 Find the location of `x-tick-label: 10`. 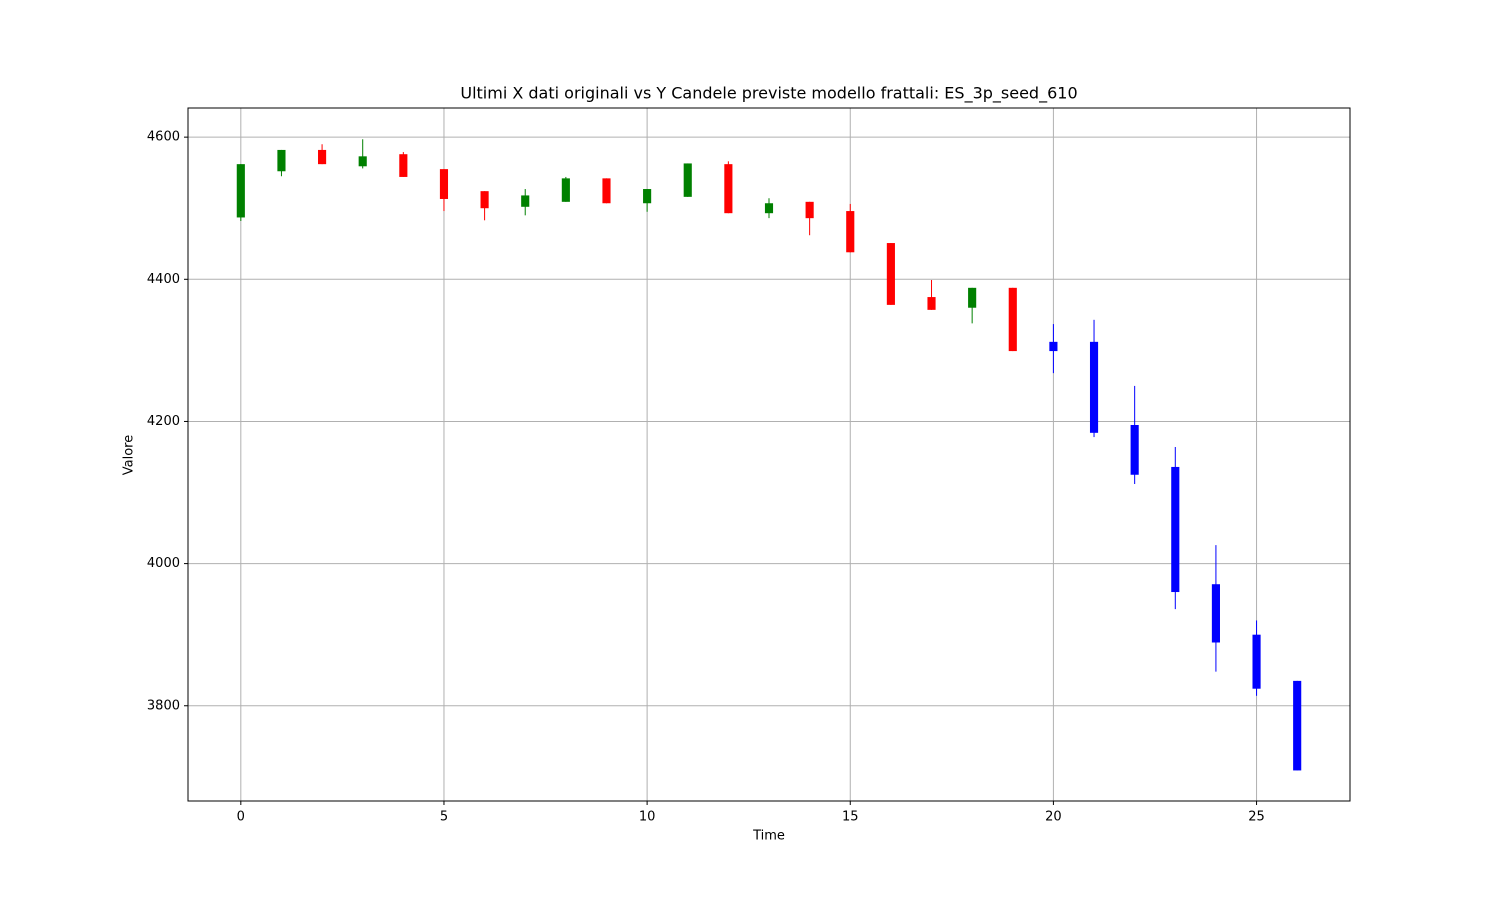

x-tick-label: 10 is located at coordinates (647, 817).